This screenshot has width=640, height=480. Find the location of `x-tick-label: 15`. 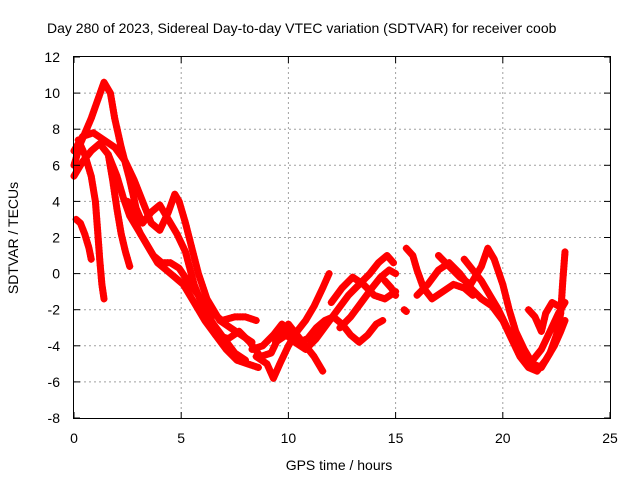

x-tick-label: 15 is located at coordinates (396, 438).